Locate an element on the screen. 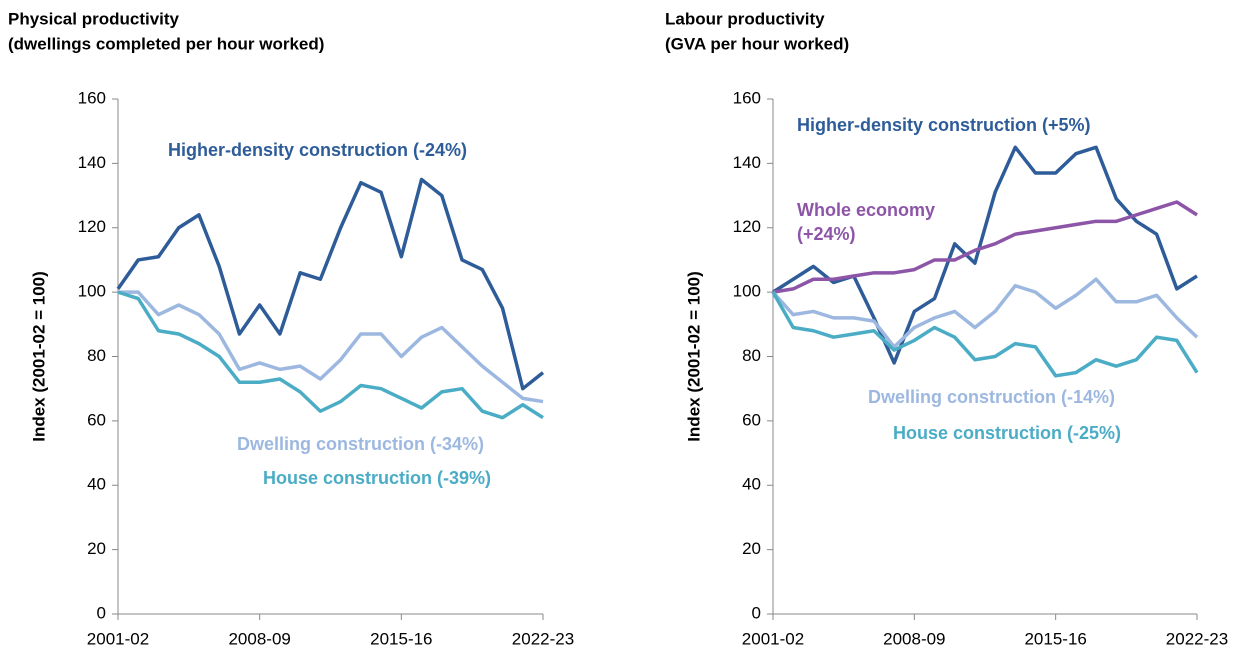 This screenshot has height=652, width=1244. chart-title: (dwellings completed per hour worked) is located at coordinates (166, 43).